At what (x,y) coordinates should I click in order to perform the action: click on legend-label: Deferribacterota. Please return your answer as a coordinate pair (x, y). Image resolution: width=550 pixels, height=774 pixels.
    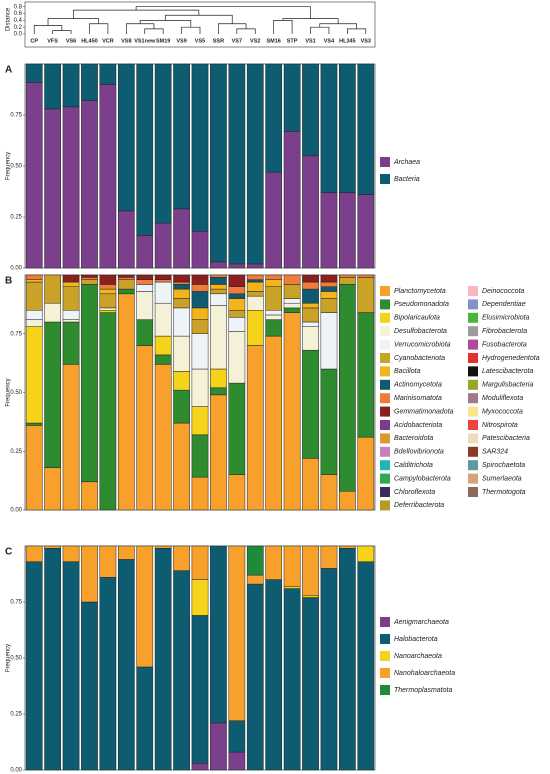
    Looking at the image, I should click on (419, 505).